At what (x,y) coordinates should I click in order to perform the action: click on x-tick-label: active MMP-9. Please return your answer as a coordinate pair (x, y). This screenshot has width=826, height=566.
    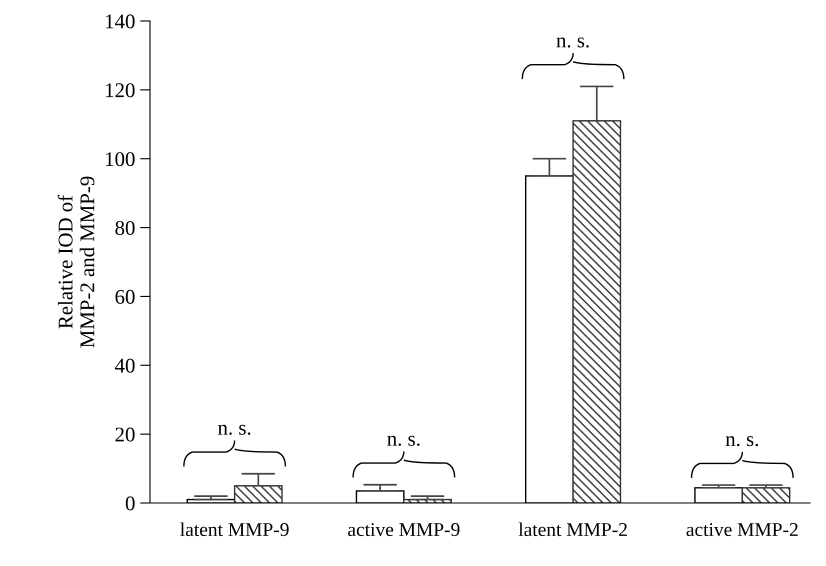
    Looking at the image, I should click on (404, 529).